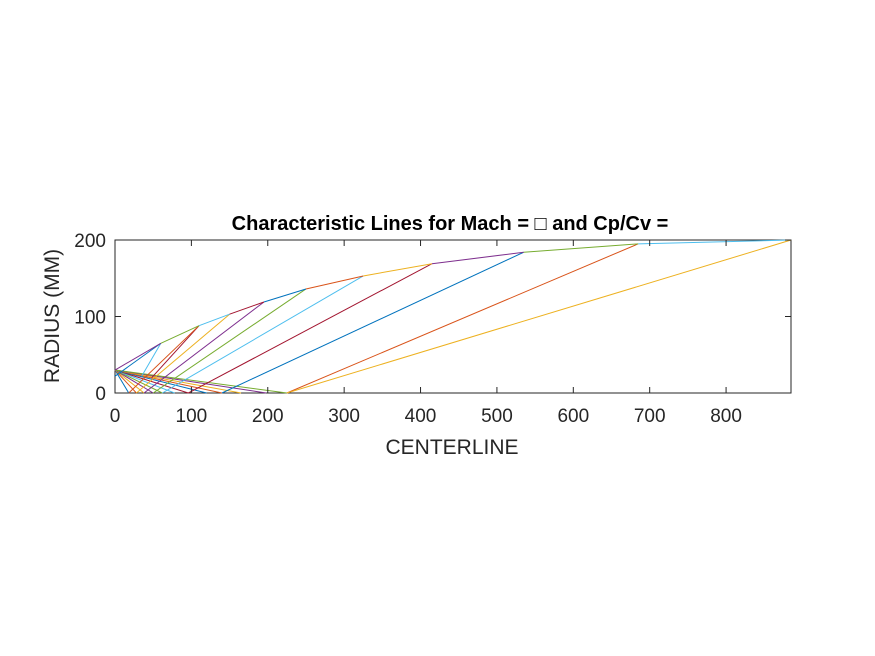  Describe the element at coordinates (52, 316) in the screenshot. I see `y-axis-label: RADIUS (MM)` at that location.